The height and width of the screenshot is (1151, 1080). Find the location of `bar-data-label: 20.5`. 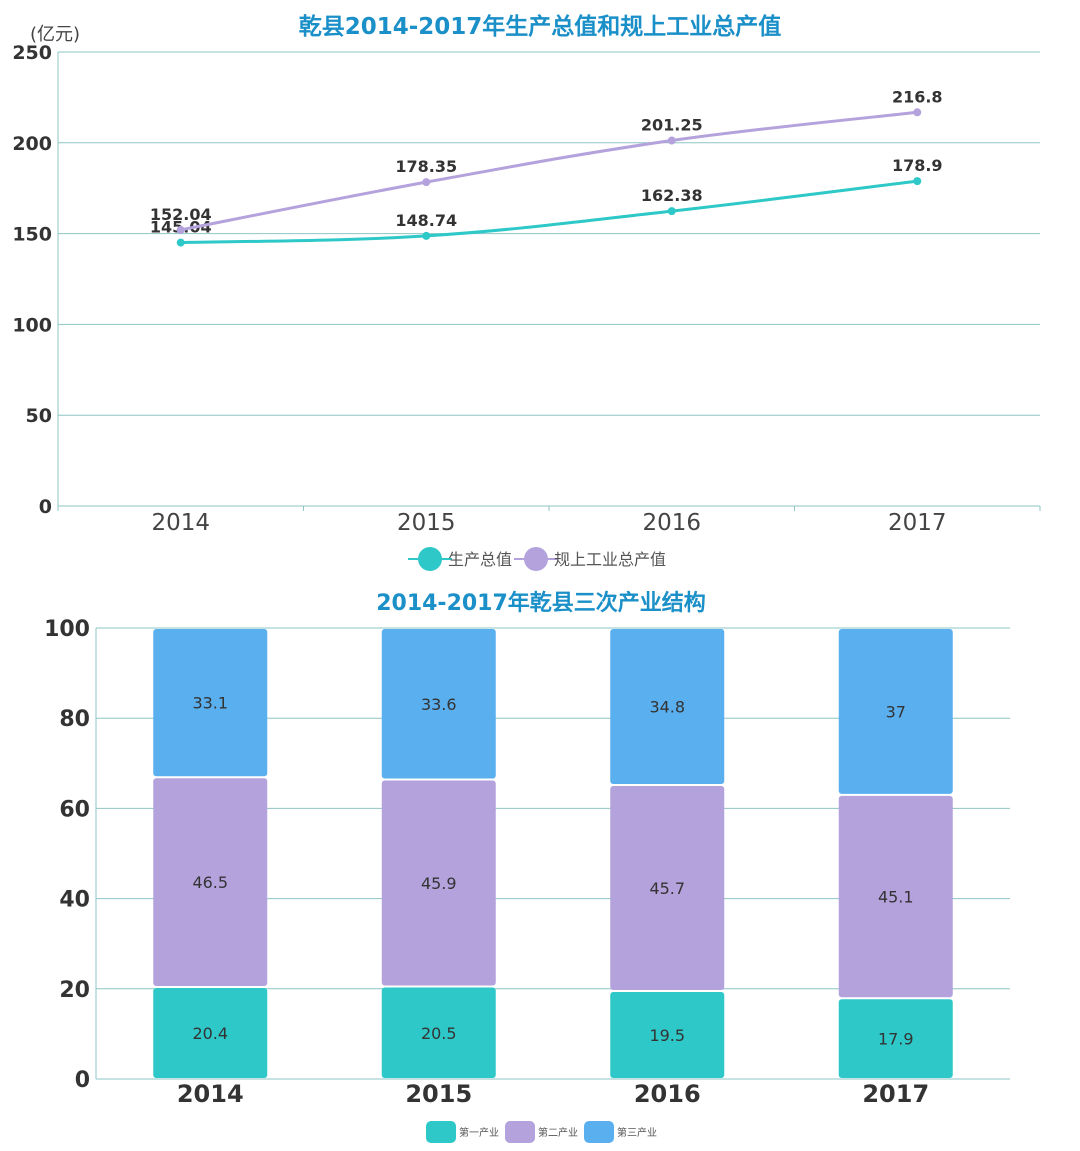

bar-data-label: 20.5 is located at coordinates (439, 1033).